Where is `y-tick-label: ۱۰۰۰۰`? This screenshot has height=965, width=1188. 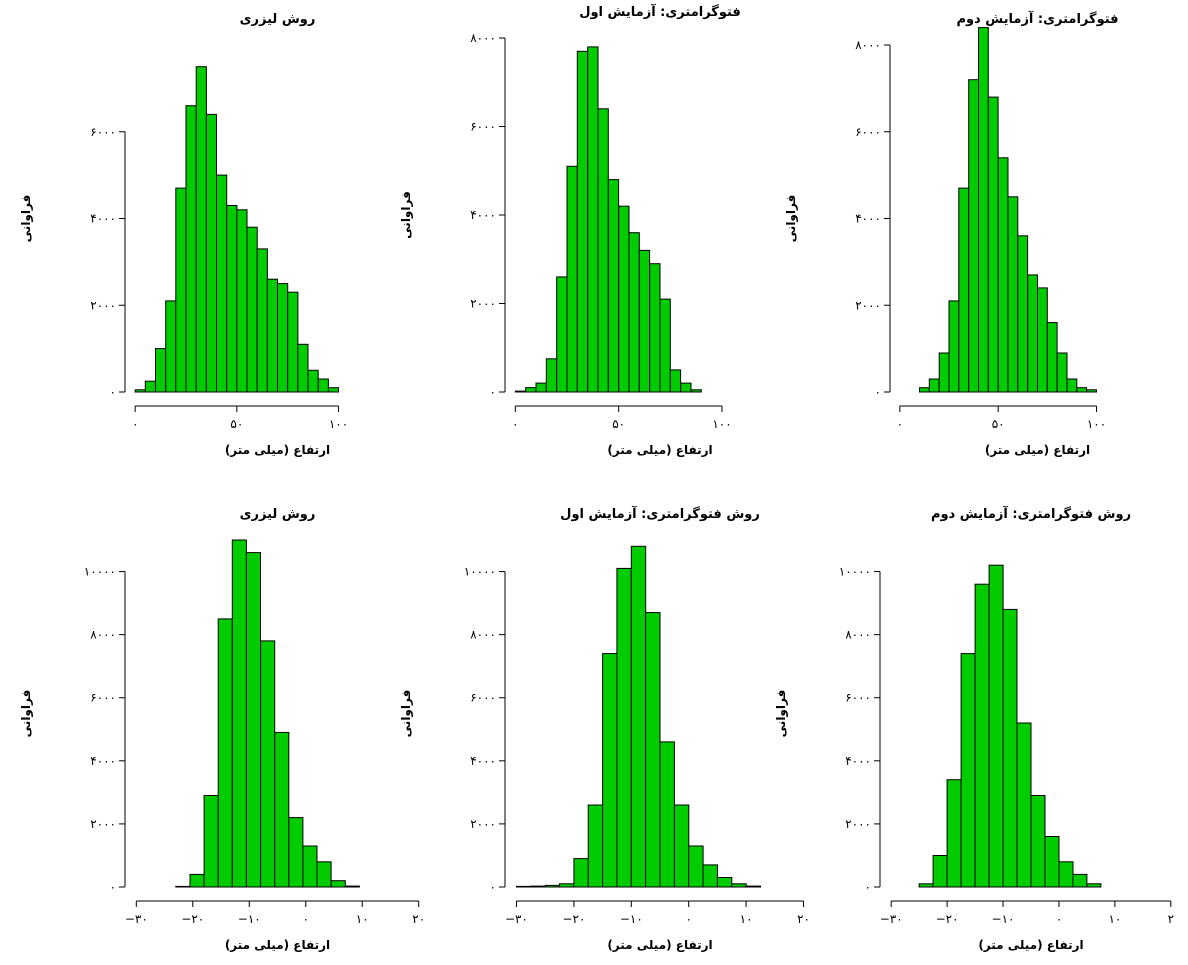 y-tick-label: ۱۰۰۰۰ is located at coordinates (480, 572).